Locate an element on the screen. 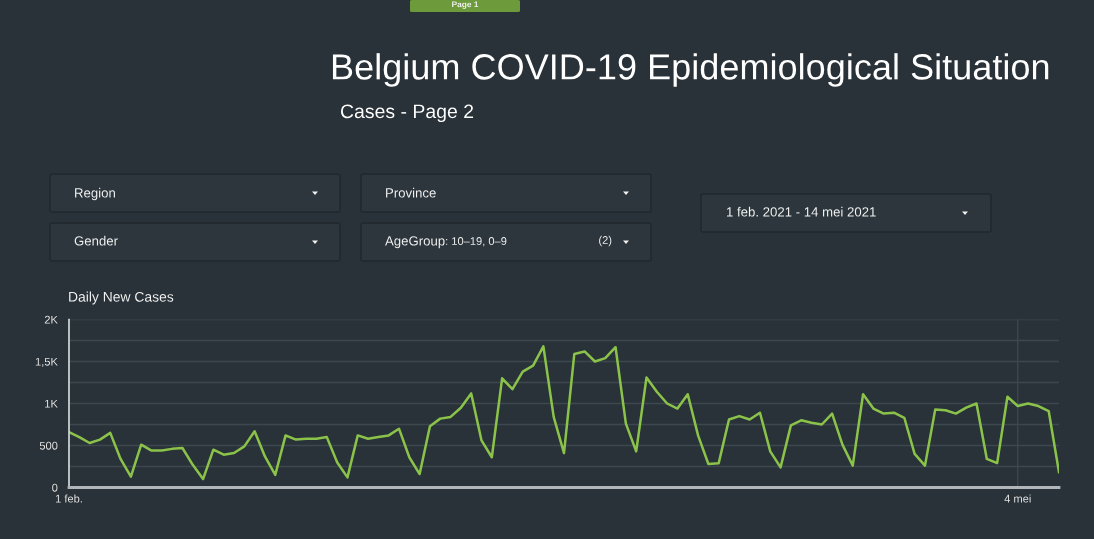 This screenshot has width=1094, height=539. y-tick-label: 1K is located at coordinates (51, 403).